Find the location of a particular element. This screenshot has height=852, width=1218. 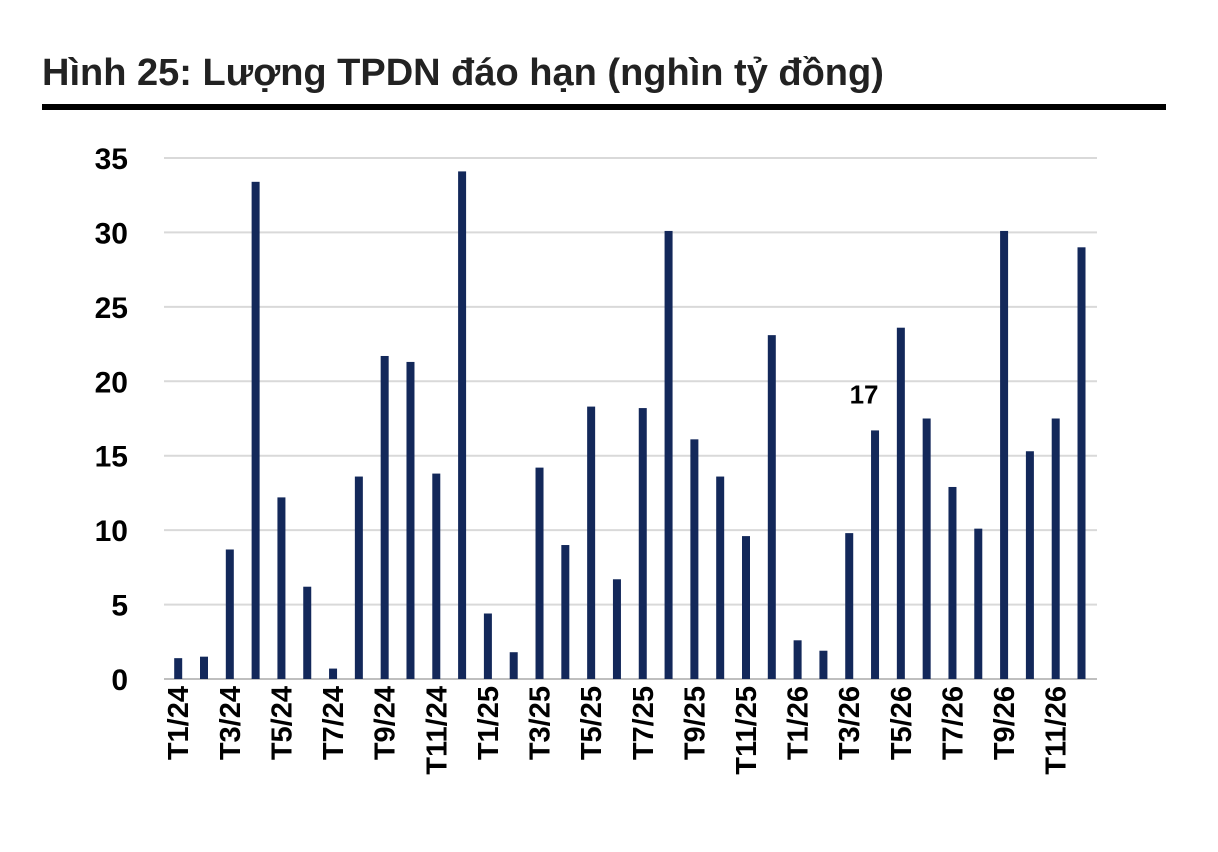

y-tick-label: 30 is located at coordinates (111, 233).